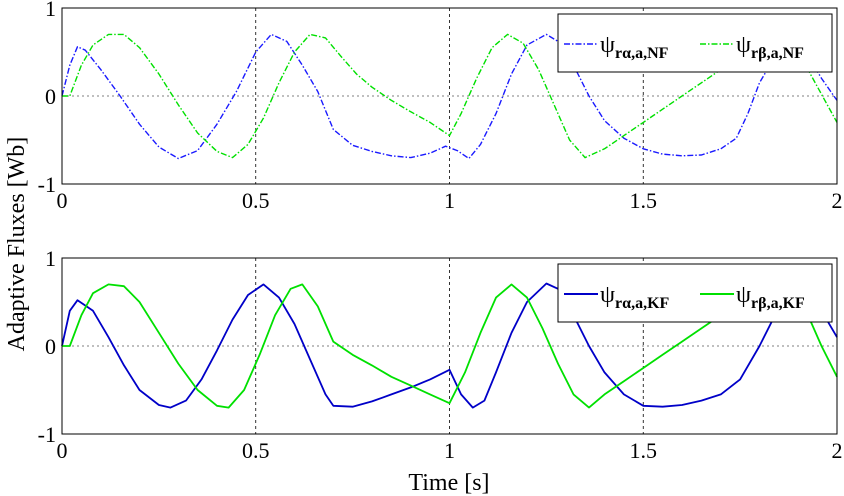 This screenshot has width=844, height=496. Describe the element at coordinates (634, 47) in the screenshot. I see `legend-entry: ψrα,a,NF` at that location.